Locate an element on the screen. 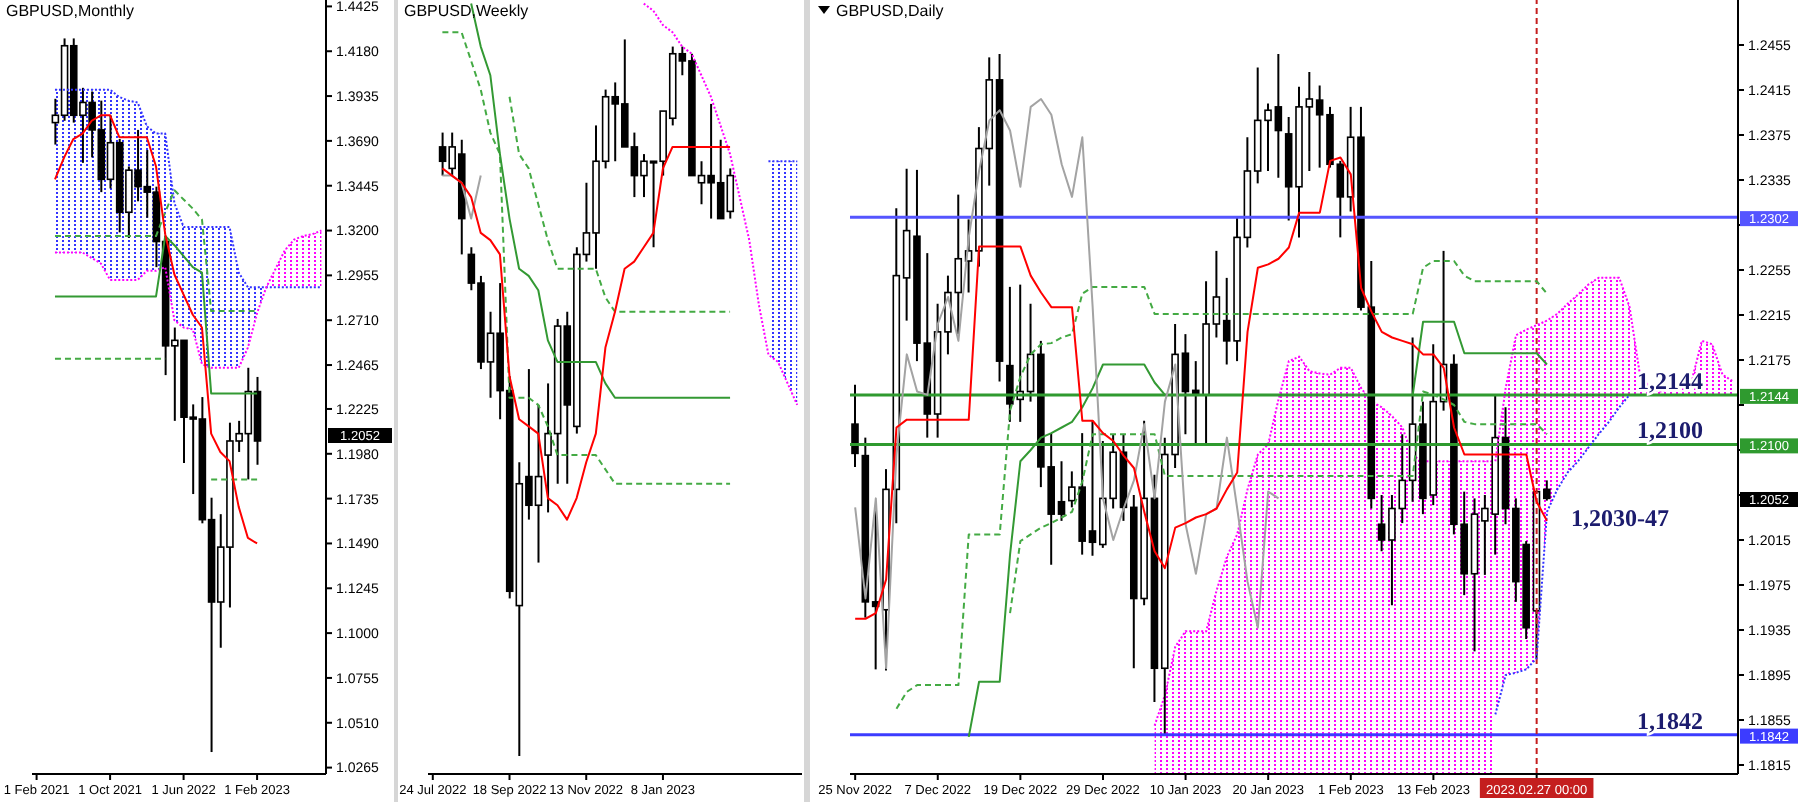  chart-title: GBPUSD,Daily is located at coordinates (890, 11).